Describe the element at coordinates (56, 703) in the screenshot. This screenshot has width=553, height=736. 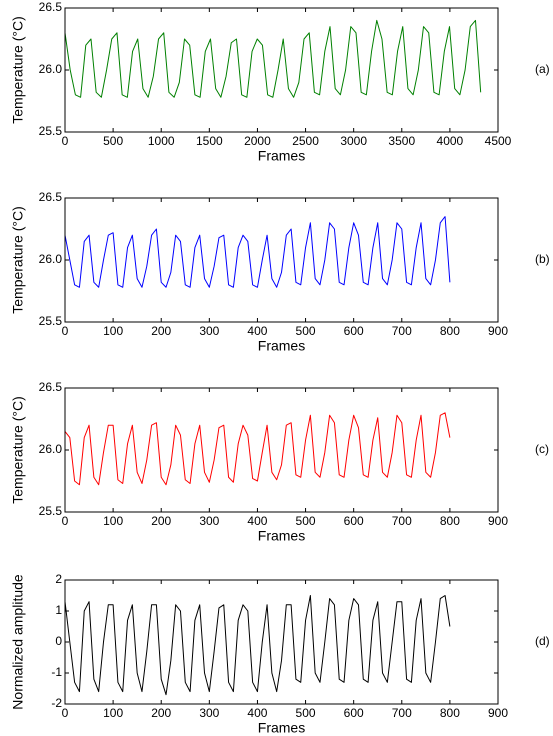
I see `y-tick-label: -2` at that location.